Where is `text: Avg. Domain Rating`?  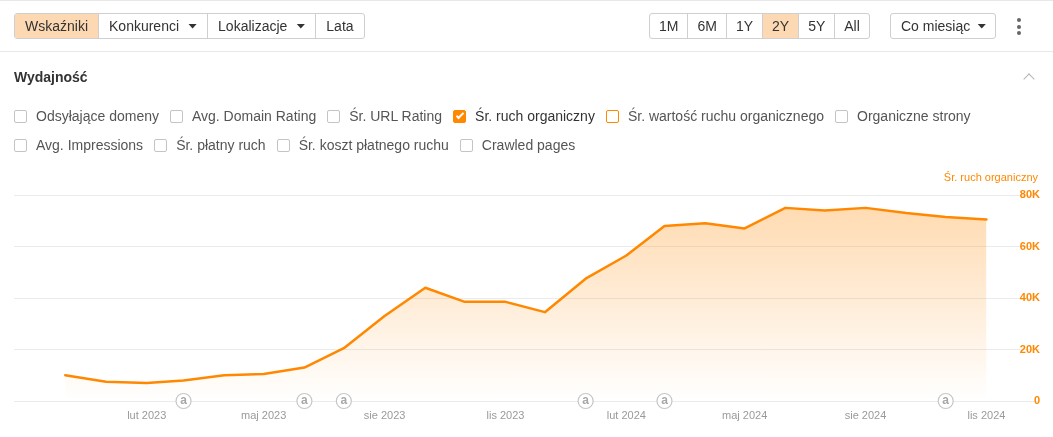 text: Avg. Domain Rating is located at coordinates (254, 116).